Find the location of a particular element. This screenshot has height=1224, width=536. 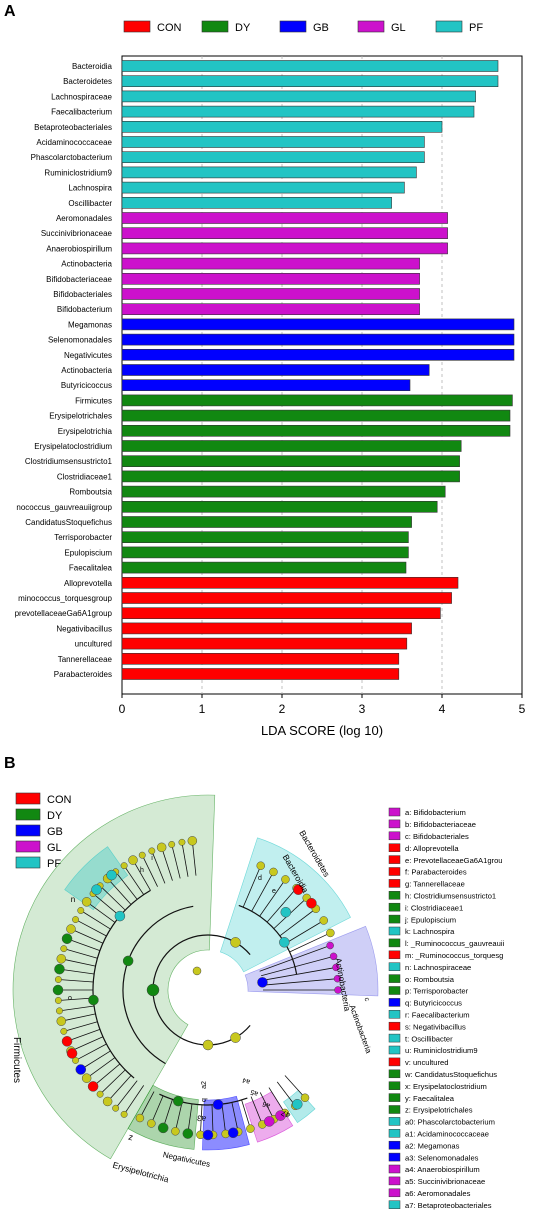

bar-label: prevotellaceaeGa6A1group is located at coordinates (64, 613).